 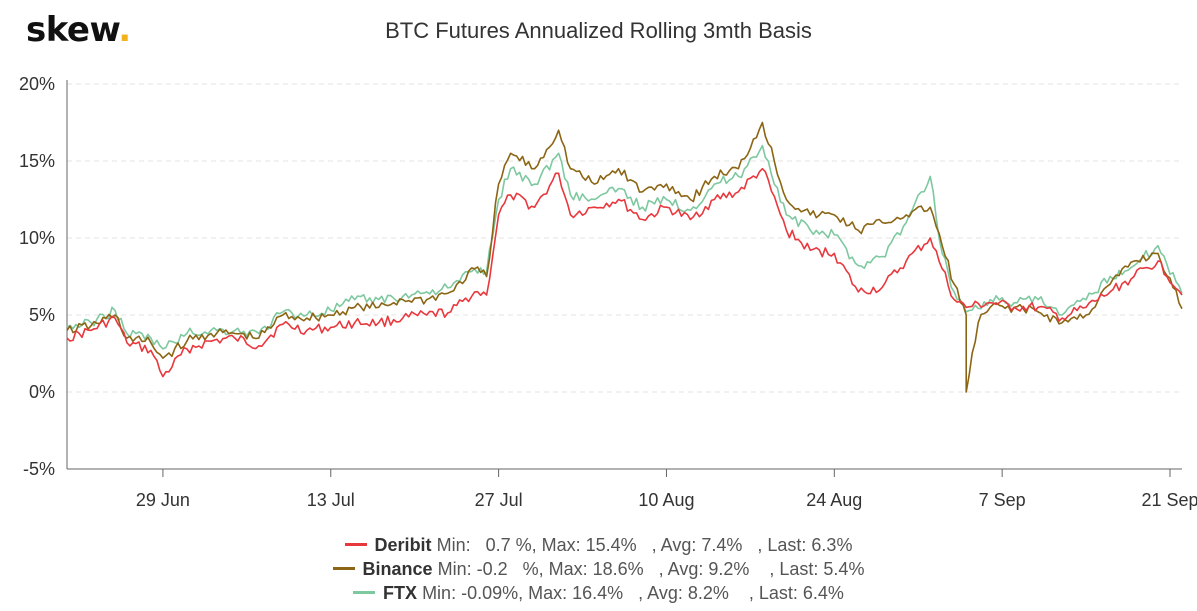 I want to click on x-tick-label: 29 Jun, so click(x=163, y=500).